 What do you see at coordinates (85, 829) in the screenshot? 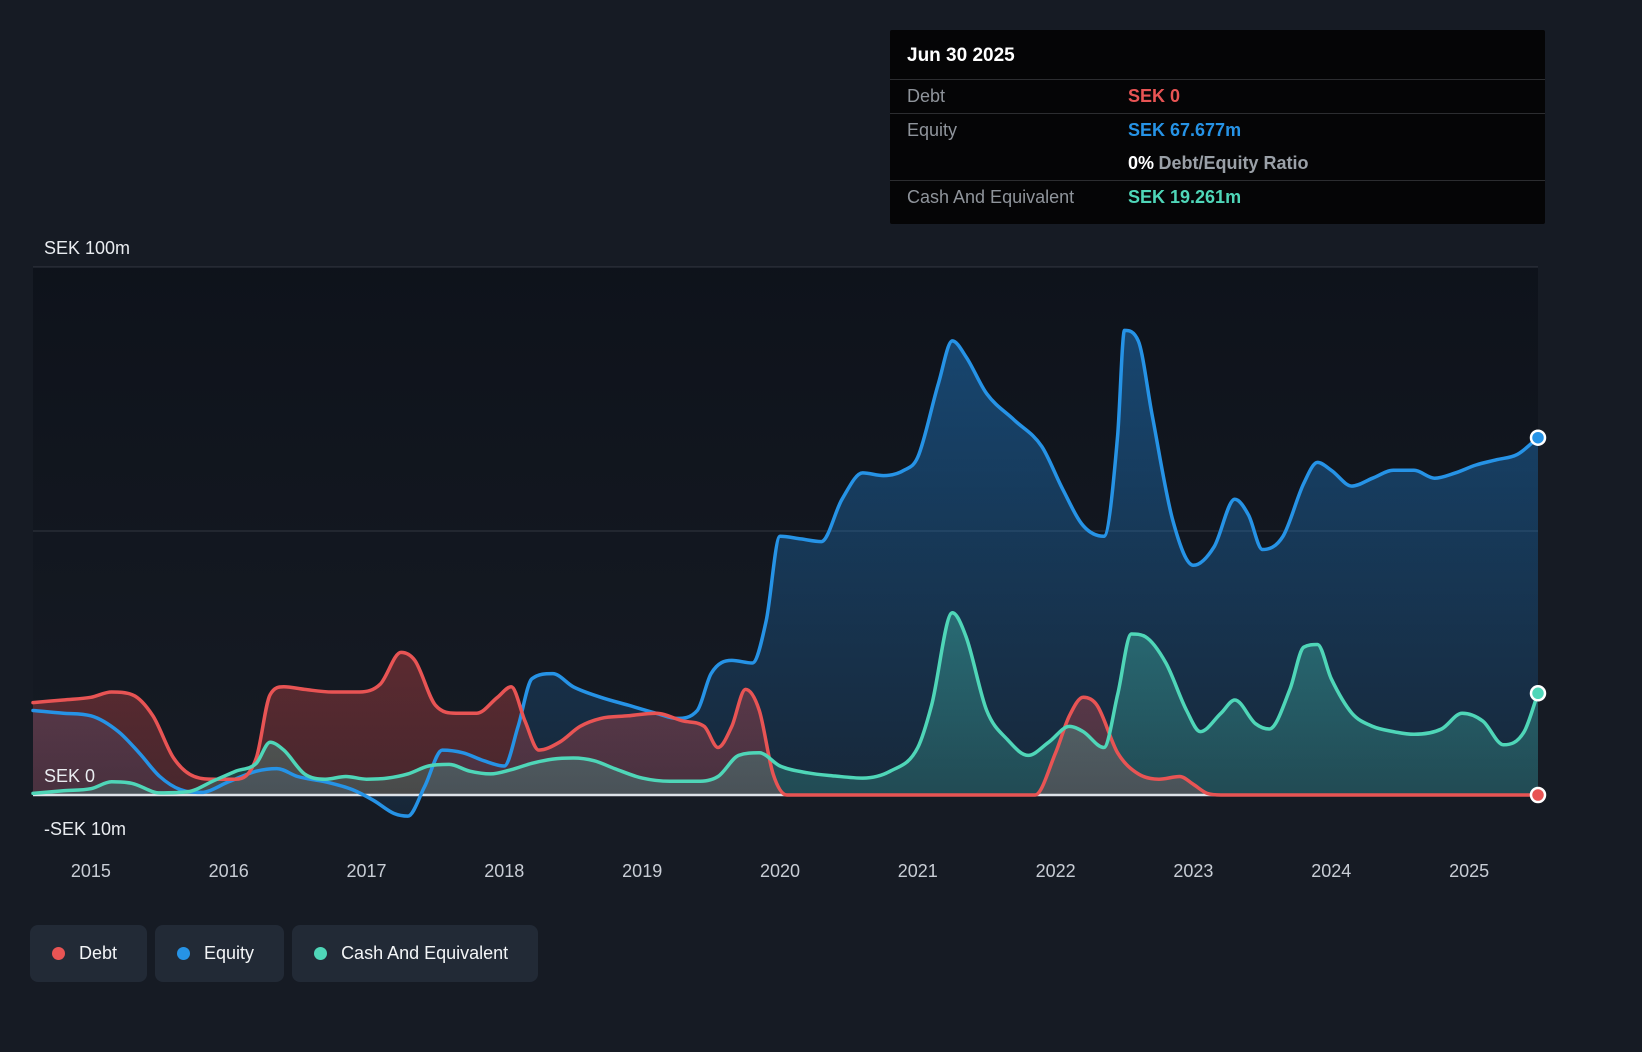
I see `y-axis-label--10: -SEK 10m` at bounding box center [85, 829].